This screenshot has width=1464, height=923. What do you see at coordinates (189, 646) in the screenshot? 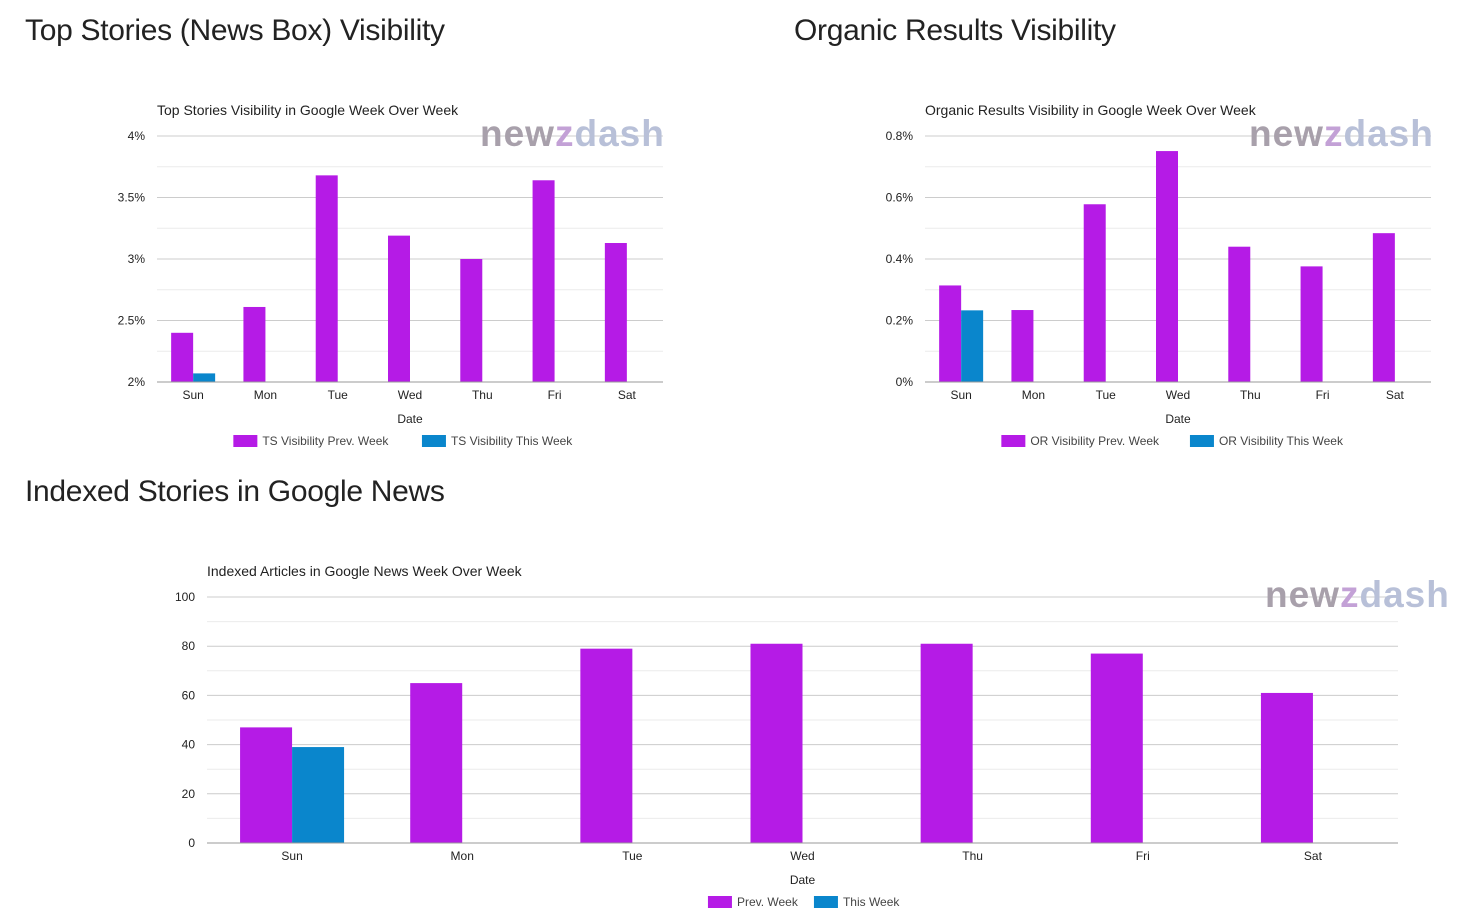
I see `idx-y-tick-label: 80` at bounding box center [189, 646].